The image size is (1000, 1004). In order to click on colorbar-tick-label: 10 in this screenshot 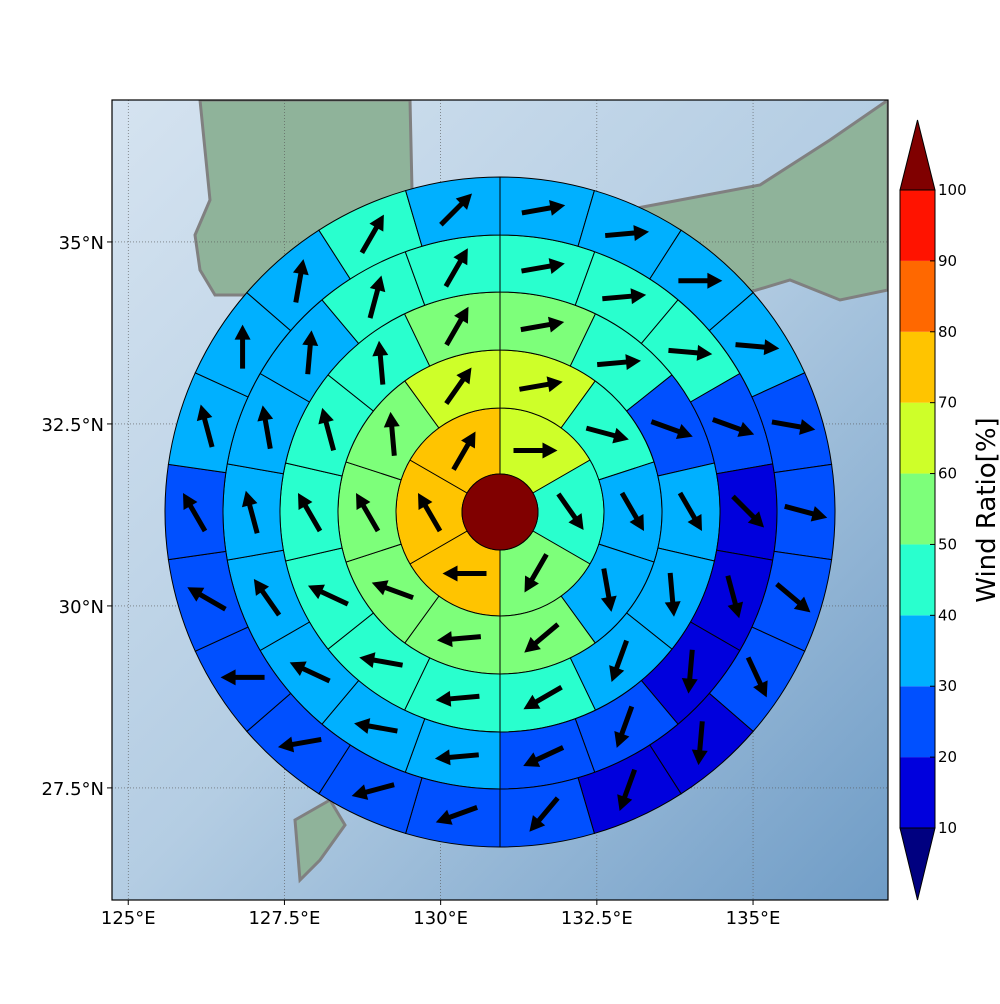, I will do `click(947, 828)`.